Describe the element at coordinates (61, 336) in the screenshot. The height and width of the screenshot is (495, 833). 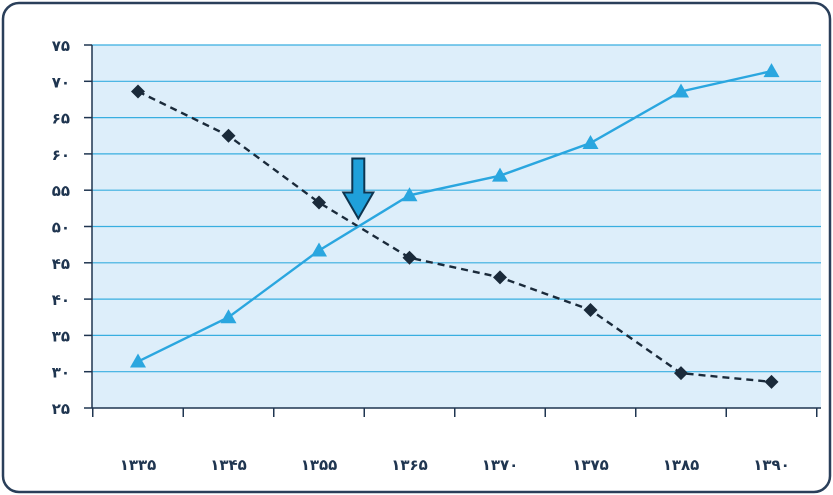
I see `y-tick-label: ۳۵` at that location.